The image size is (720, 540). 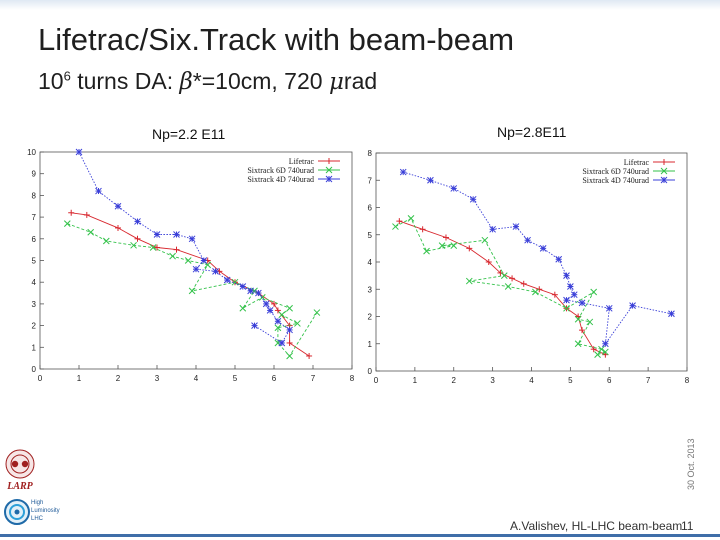 What do you see at coordinates (189, 134) in the screenshot?
I see `left-plot-title: Np=2.2 E11` at bounding box center [189, 134].